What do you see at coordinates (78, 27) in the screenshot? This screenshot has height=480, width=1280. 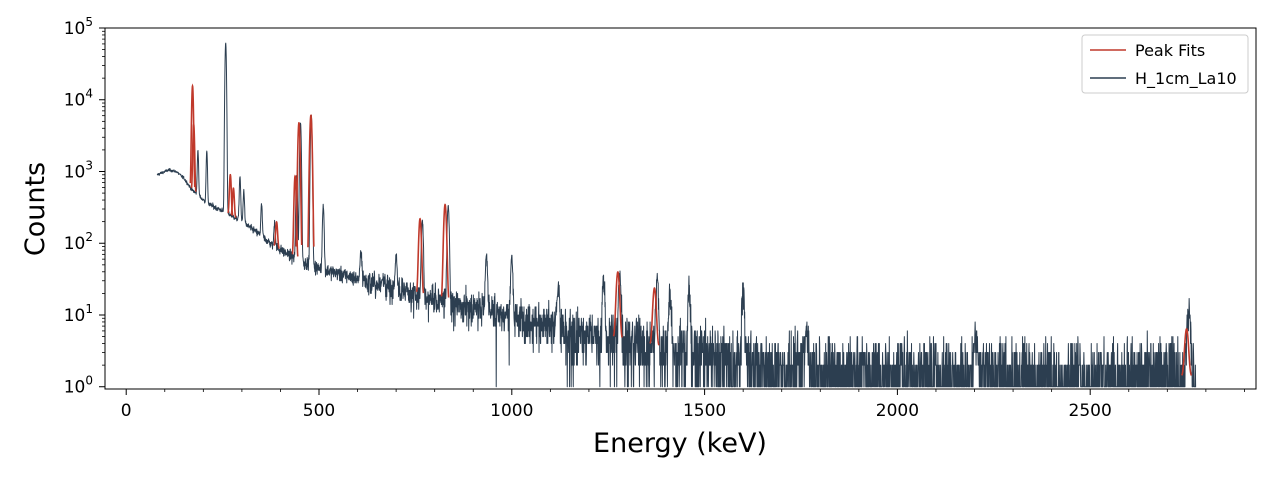 I see `y-tick-label-5: 10⁵` at bounding box center [78, 27].